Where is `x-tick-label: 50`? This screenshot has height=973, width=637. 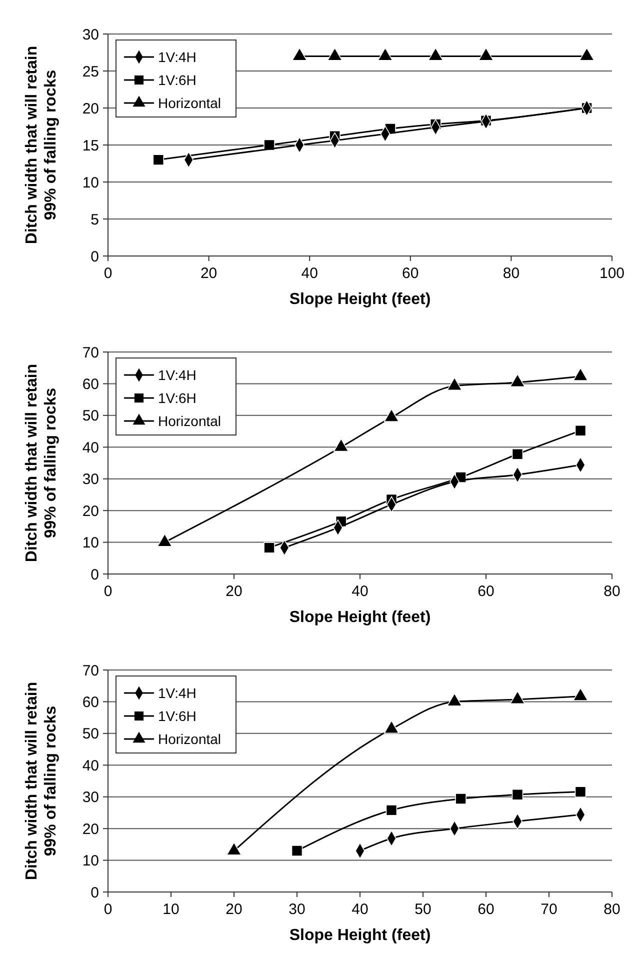 x-tick-label: 50 is located at coordinates (423, 909).